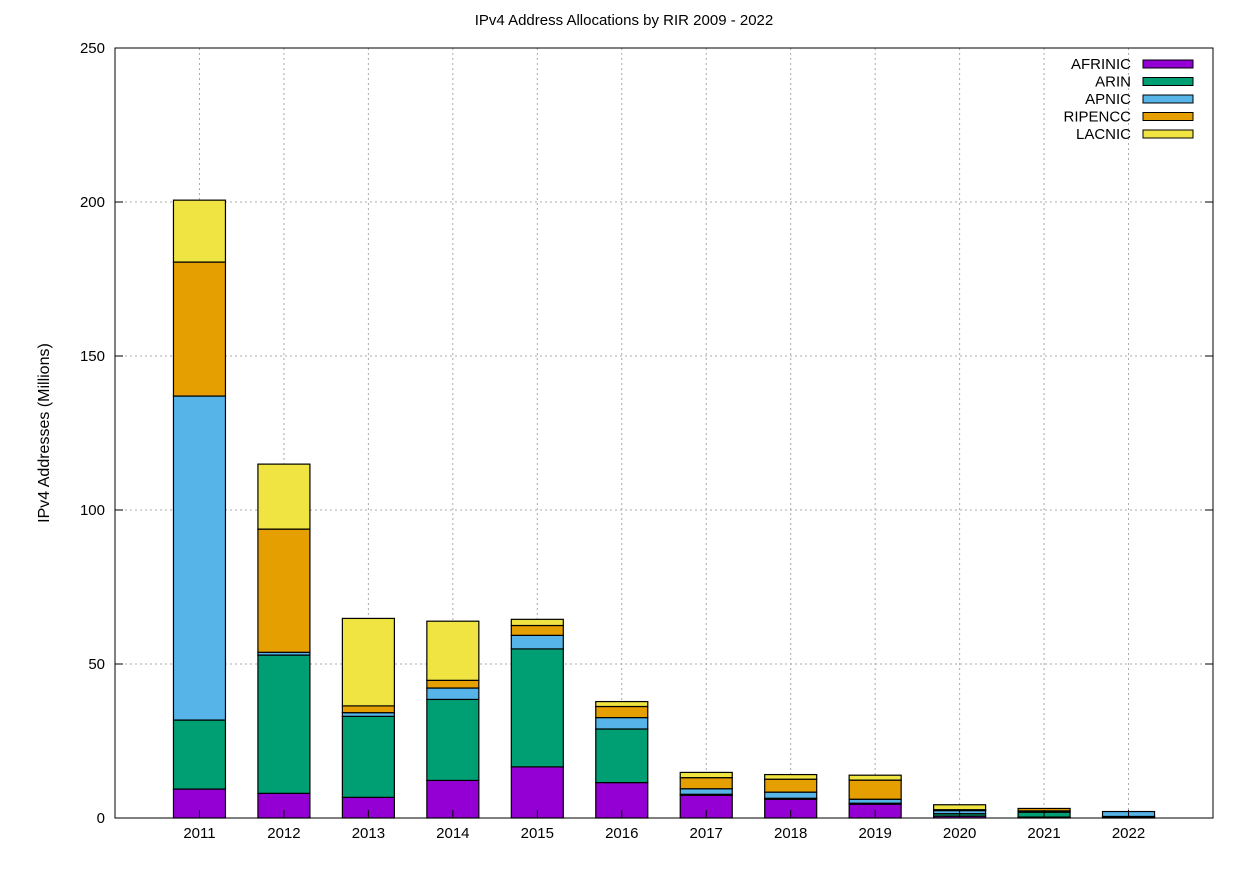  Describe the element at coordinates (453, 650) in the screenshot. I see `bar-segment-lacnic-2014` at that location.